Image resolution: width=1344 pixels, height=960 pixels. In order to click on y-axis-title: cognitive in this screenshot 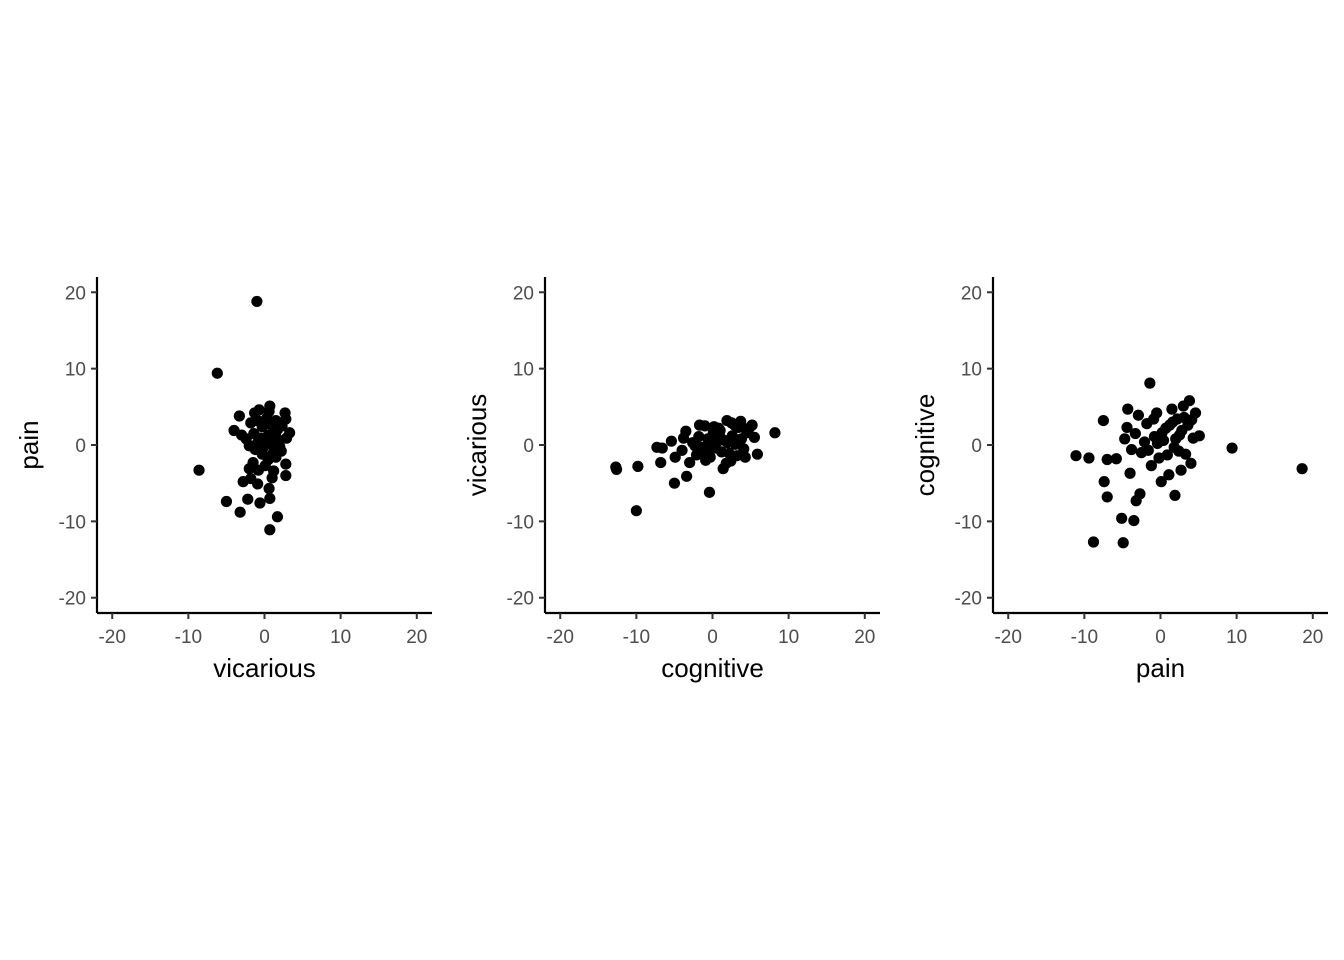, I will do `click(925, 445)`.